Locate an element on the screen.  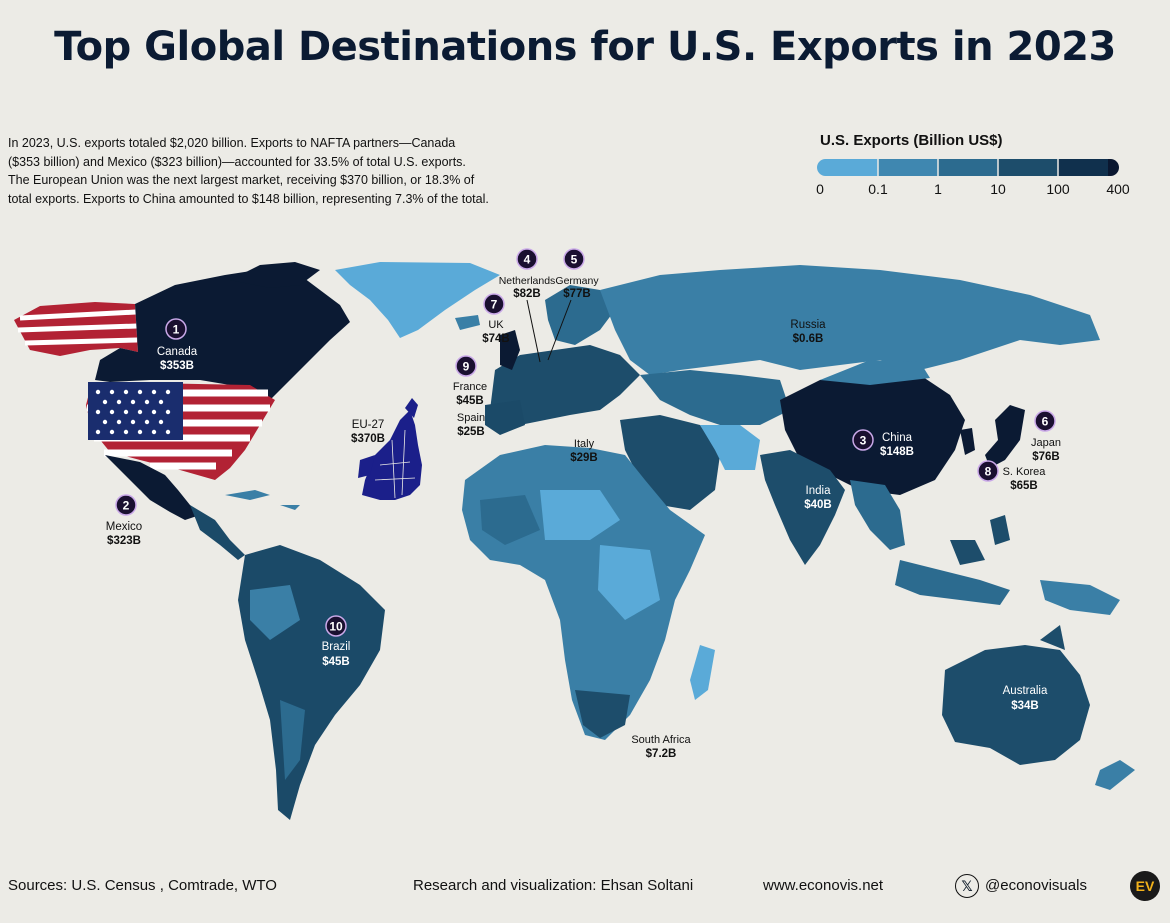
marker-rank: 2 is located at coordinates (126, 506).